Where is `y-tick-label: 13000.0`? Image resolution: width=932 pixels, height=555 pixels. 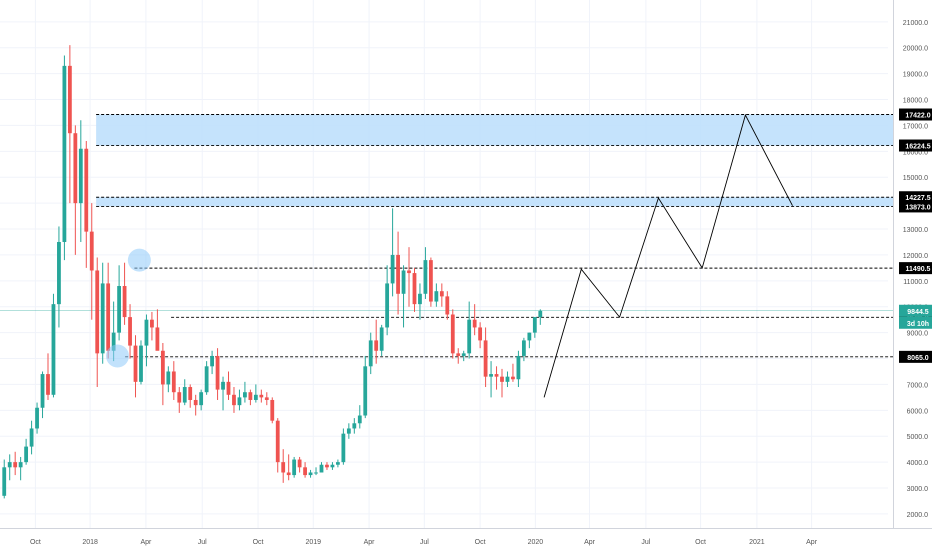 y-tick-label: 13000.0 is located at coordinates (915, 230).